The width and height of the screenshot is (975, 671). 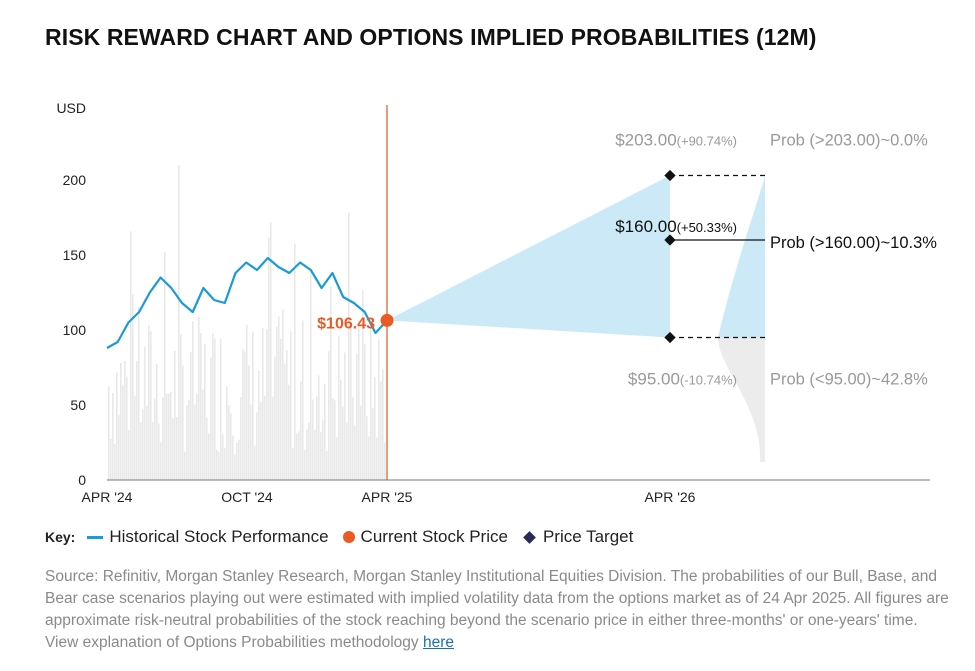 I want to click on target-price-change: (+50.33%), so click(x=707, y=227).